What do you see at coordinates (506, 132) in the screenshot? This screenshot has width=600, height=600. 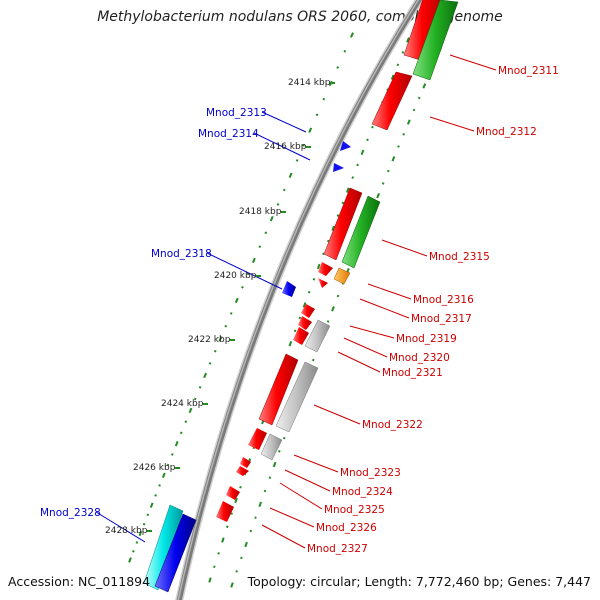 I see `gene-label-mnod-2312: Mnod_2312` at bounding box center [506, 132].